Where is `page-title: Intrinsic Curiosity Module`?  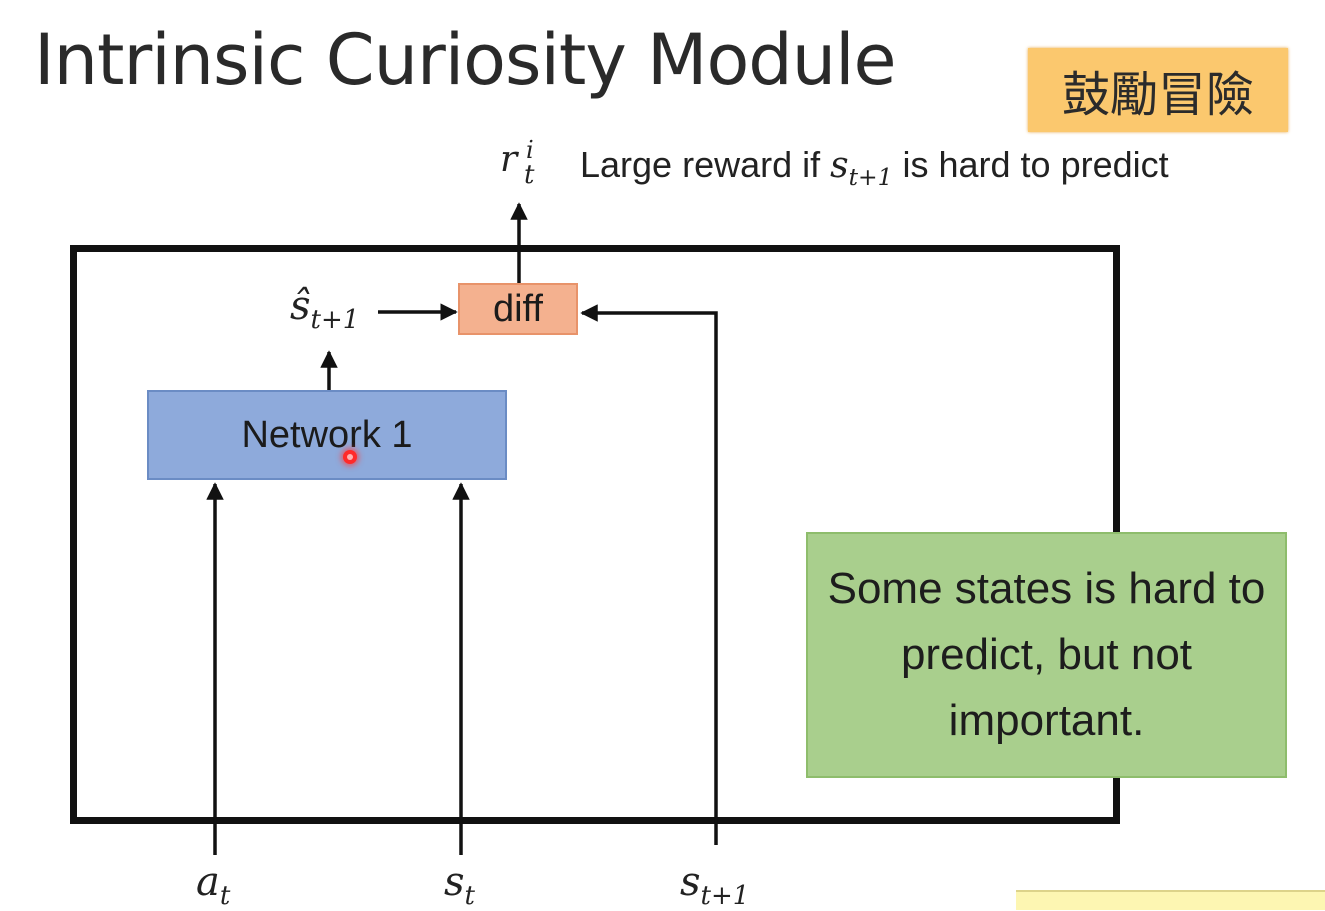
page-title: Intrinsic Curiosity Module is located at coordinates (465, 60).